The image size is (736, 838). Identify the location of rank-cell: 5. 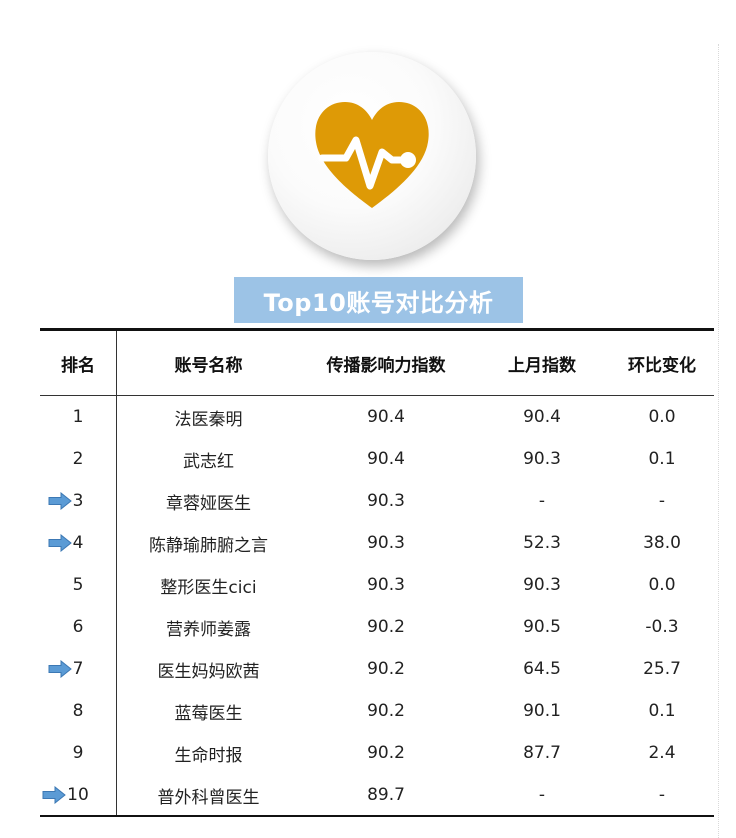
(78, 585).